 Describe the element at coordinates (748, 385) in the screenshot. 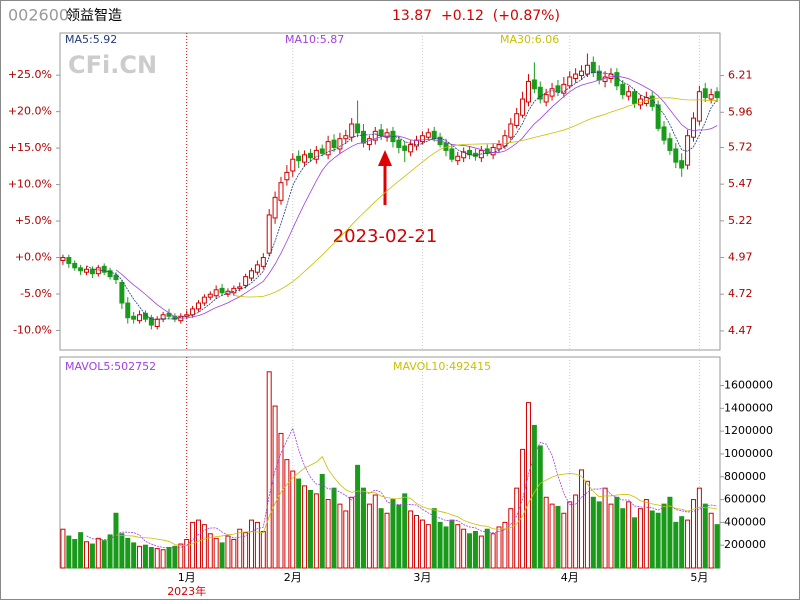

I see `vol-tick-label: 1600000` at that location.